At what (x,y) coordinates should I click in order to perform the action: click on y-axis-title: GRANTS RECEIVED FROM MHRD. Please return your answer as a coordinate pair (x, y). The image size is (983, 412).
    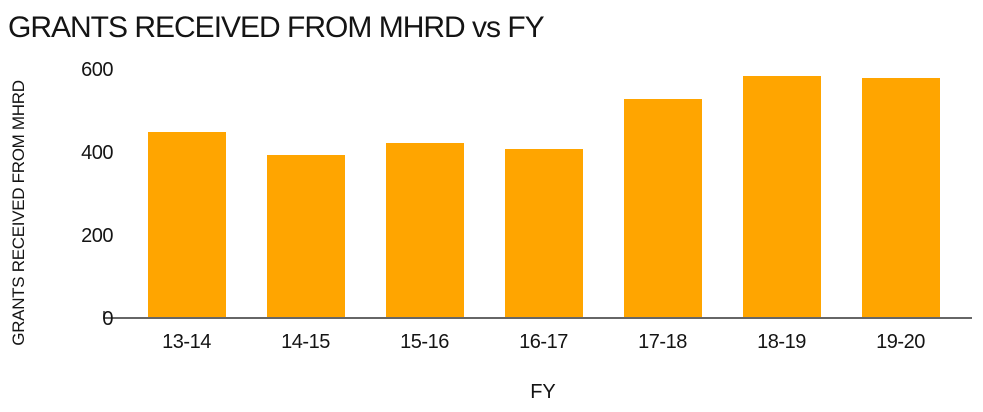
    Looking at the image, I should click on (18, 213).